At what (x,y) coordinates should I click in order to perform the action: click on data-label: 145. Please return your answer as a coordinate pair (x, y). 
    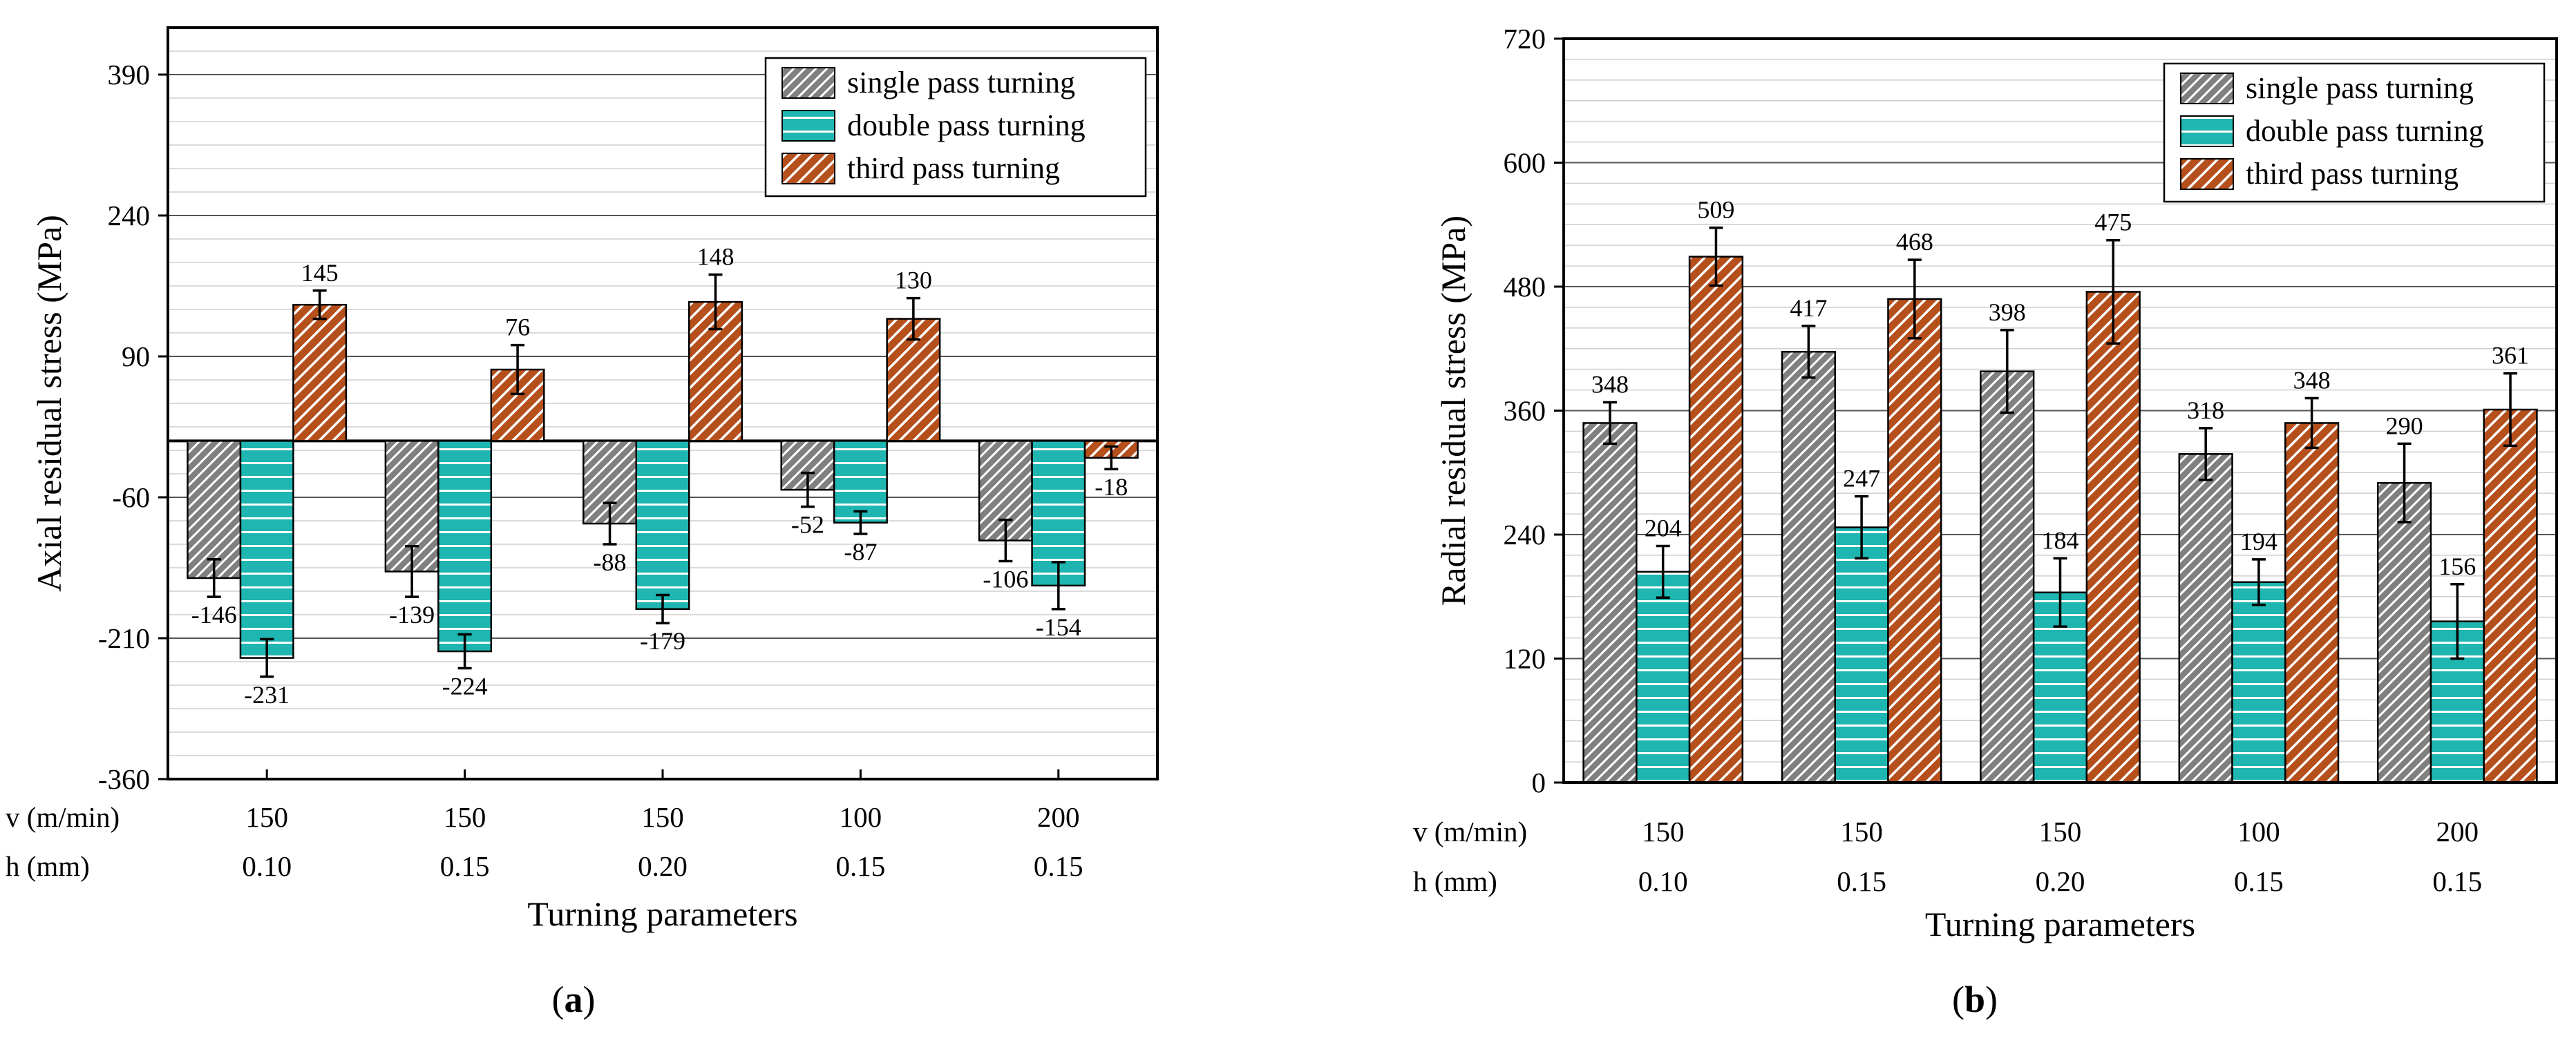
    Looking at the image, I should click on (320, 273).